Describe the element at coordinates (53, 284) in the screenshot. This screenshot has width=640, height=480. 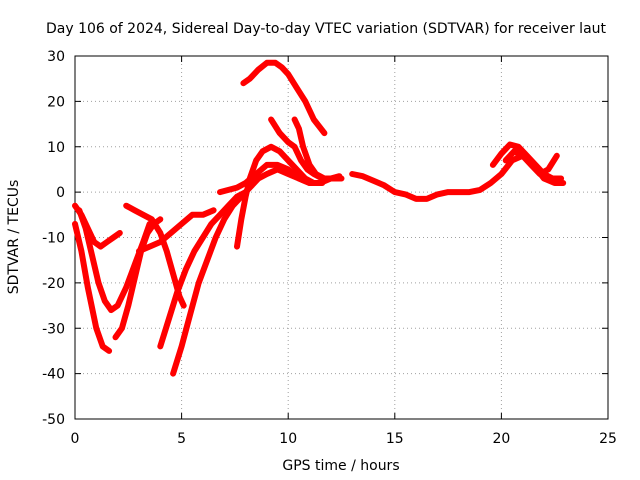
I see `y-tick-label: -20` at that location.